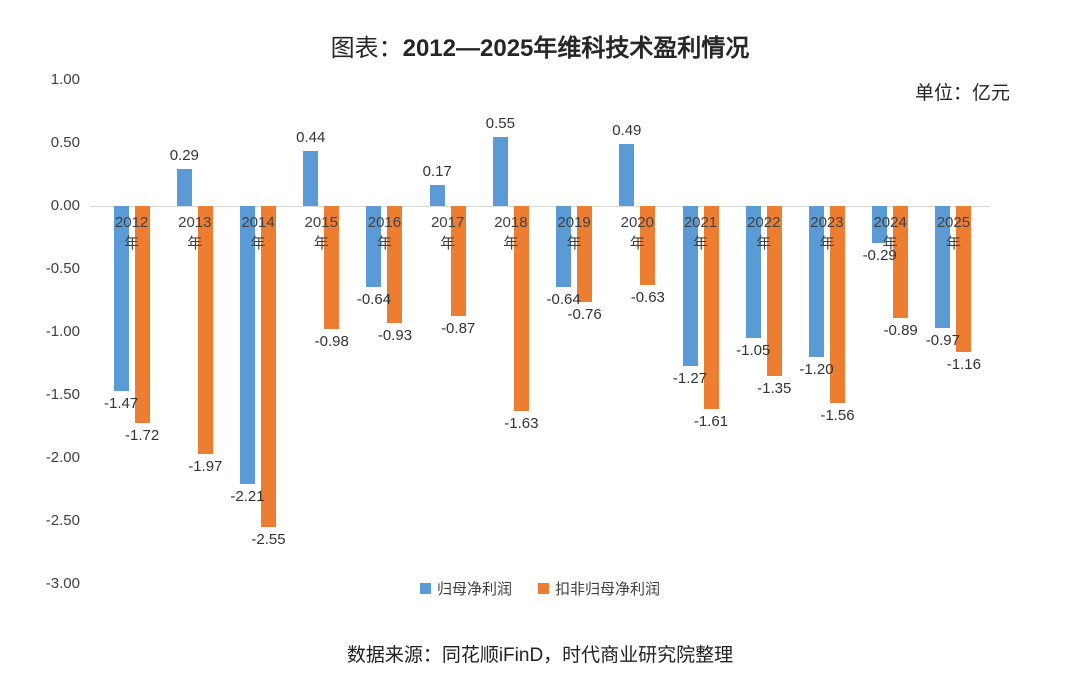 Image resolution: width=1080 pixels, height=690 pixels. What do you see at coordinates (62, 583) in the screenshot?
I see `y-axis-tick-label: -3.00` at bounding box center [62, 583].